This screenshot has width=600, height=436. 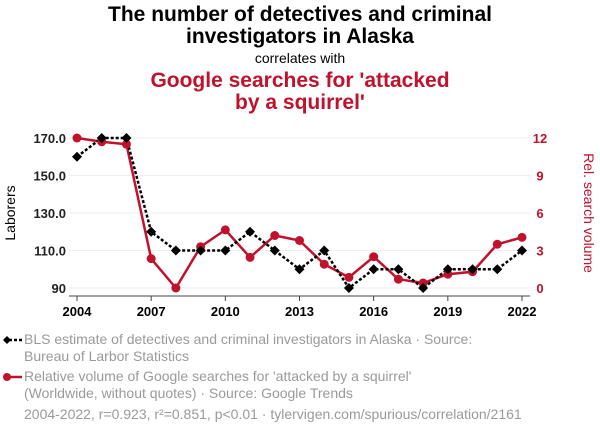 I want to click on x-tick-label: 2004, so click(x=78, y=311).